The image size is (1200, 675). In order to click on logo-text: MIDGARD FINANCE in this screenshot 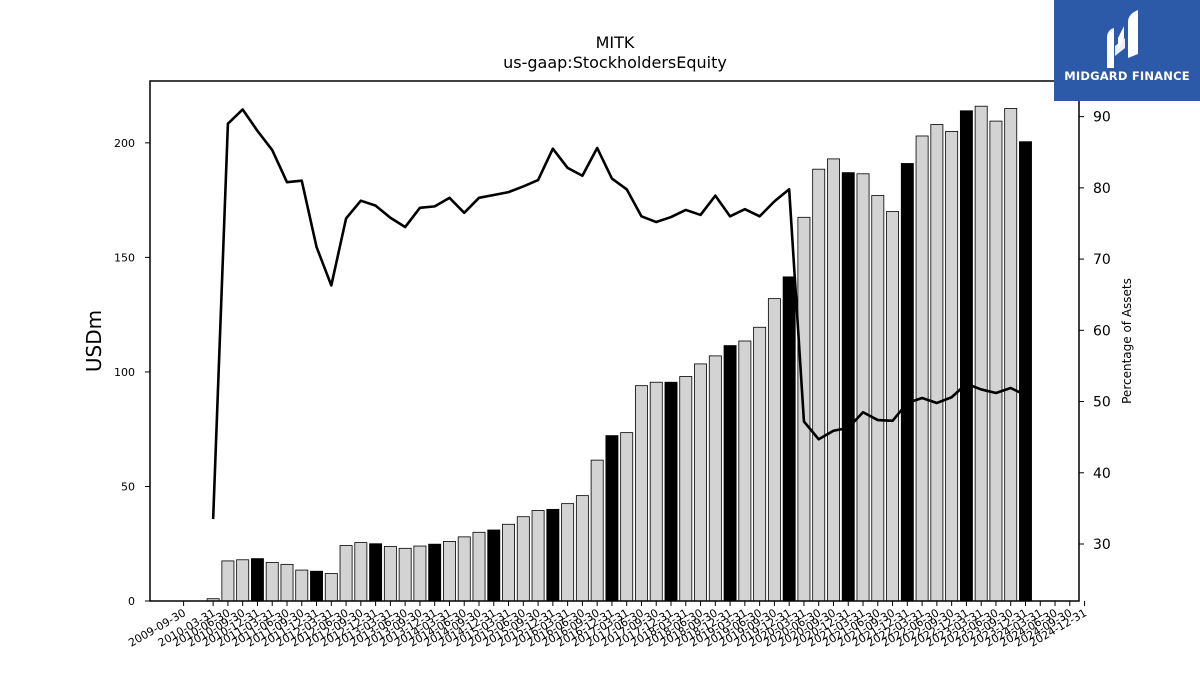, I will do `click(1127, 76)`.